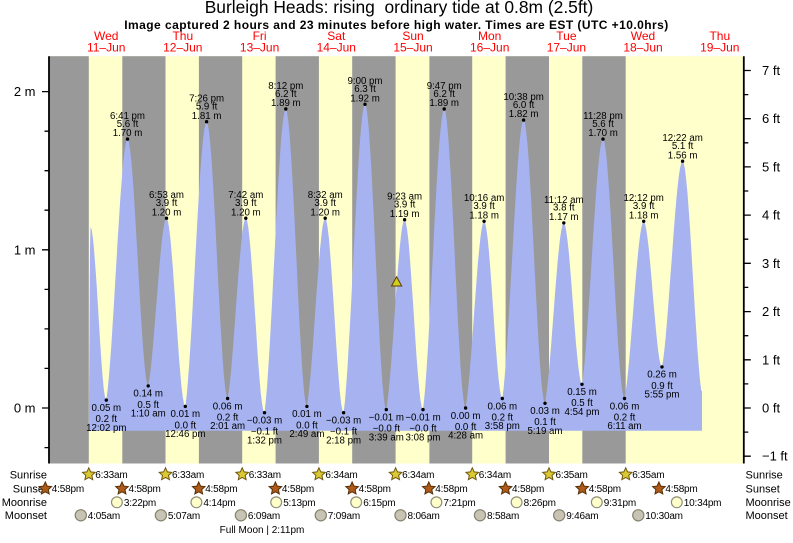 The height and width of the screenshot is (543, 793). Describe the element at coordinates (763, 490) in the screenshot. I see `svg-text: Sunset` at that location.